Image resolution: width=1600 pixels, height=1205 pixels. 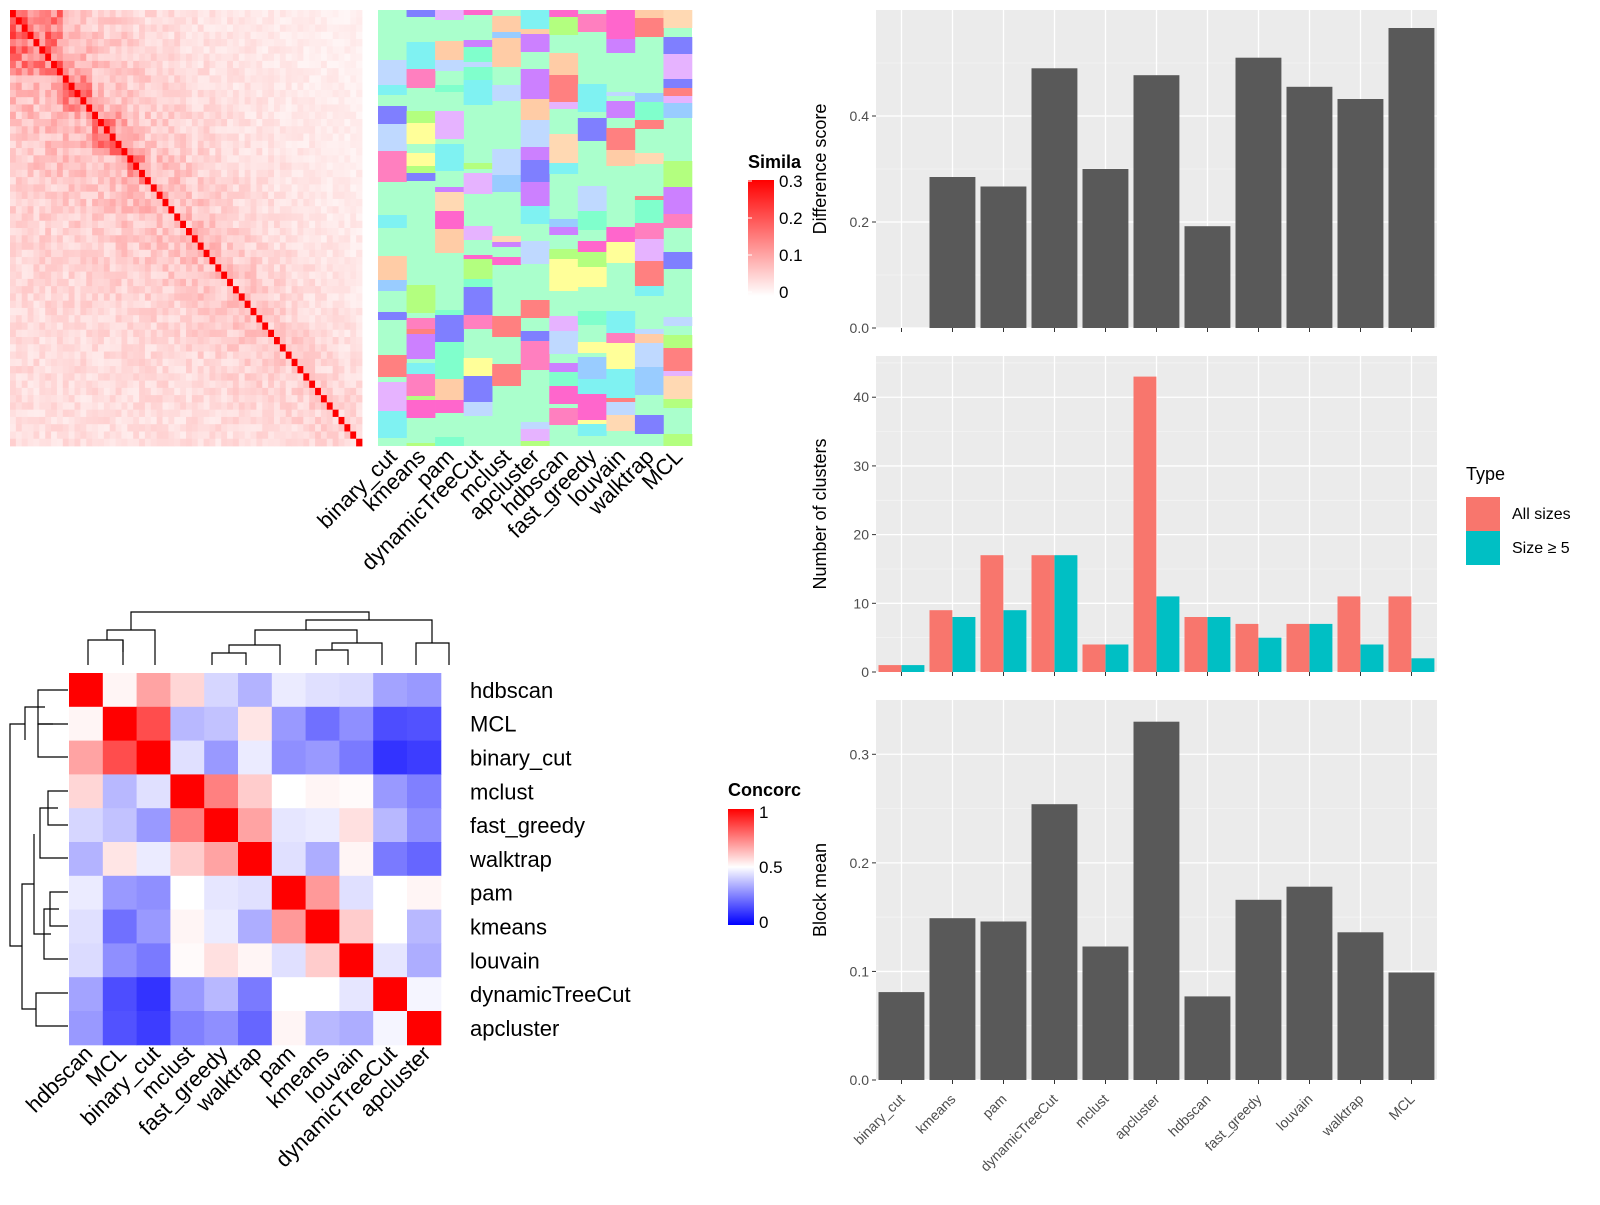 I want to click on concordance-legend: Concorc 10.50, so click(x=764, y=856).